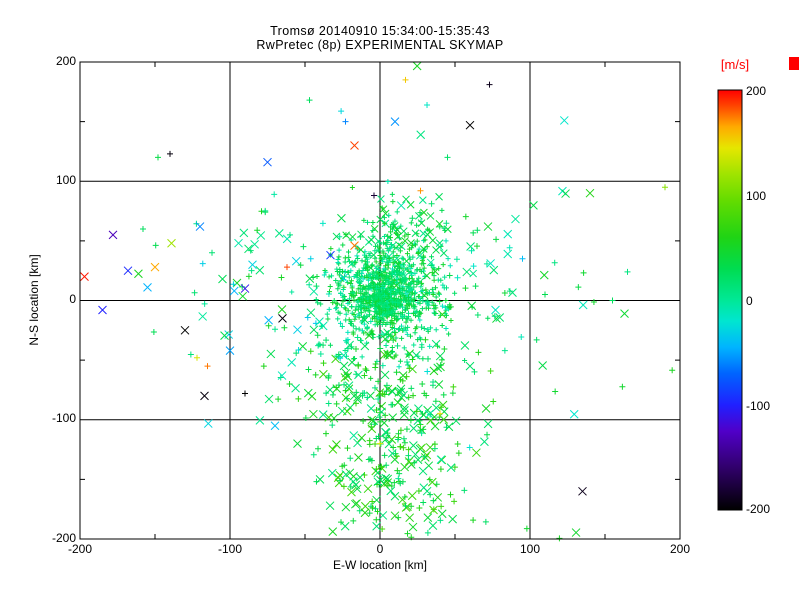 The width and height of the screenshot is (800, 600). What do you see at coordinates (758, 406) in the screenshot?
I see `colorbar-tick-label: -100` at bounding box center [758, 406].